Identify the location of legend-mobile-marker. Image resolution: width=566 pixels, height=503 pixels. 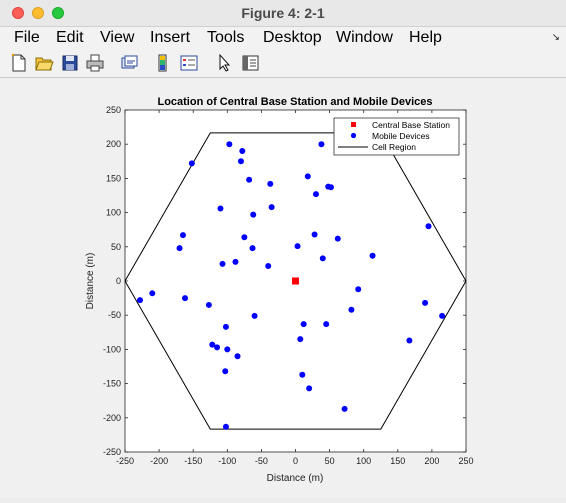
(353, 135).